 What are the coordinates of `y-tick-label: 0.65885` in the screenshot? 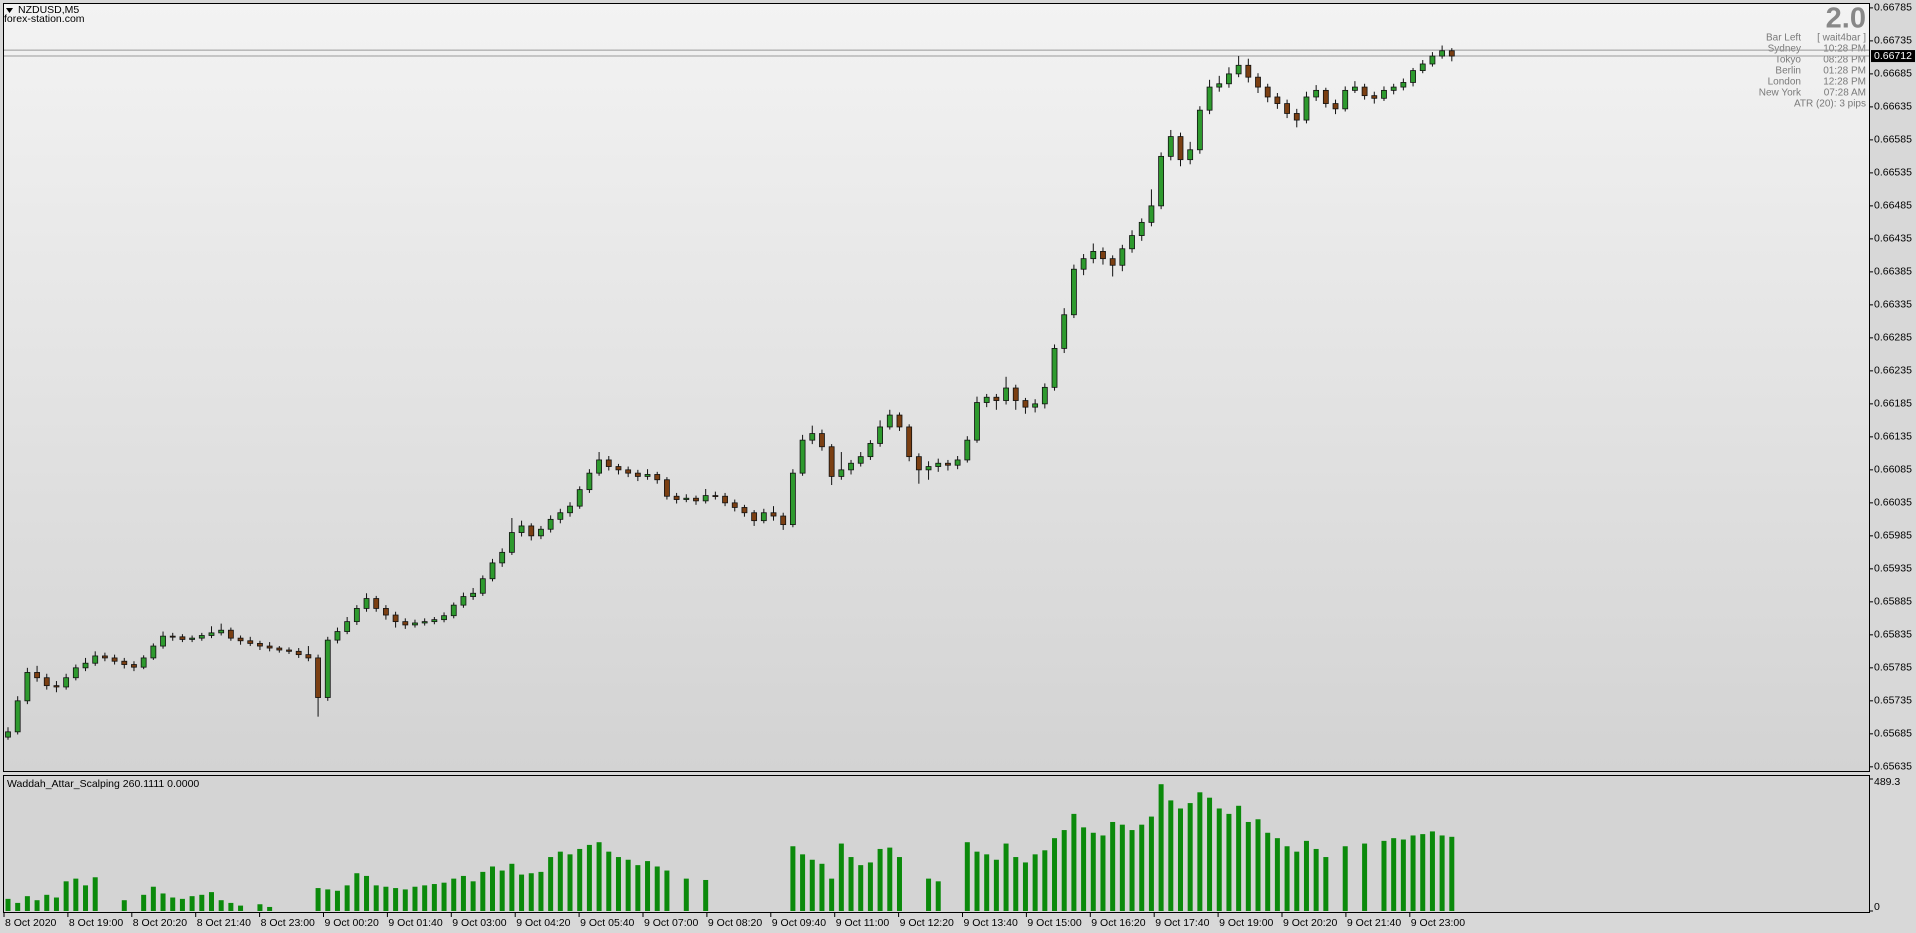 It's located at (1893, 602).